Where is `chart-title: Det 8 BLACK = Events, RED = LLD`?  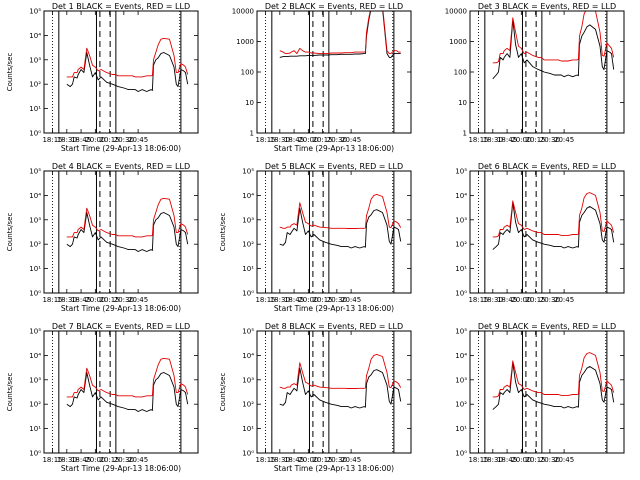
chart-title: Det 8 BLACK = Events, RED = LLD is located at coordinates (334, 326).